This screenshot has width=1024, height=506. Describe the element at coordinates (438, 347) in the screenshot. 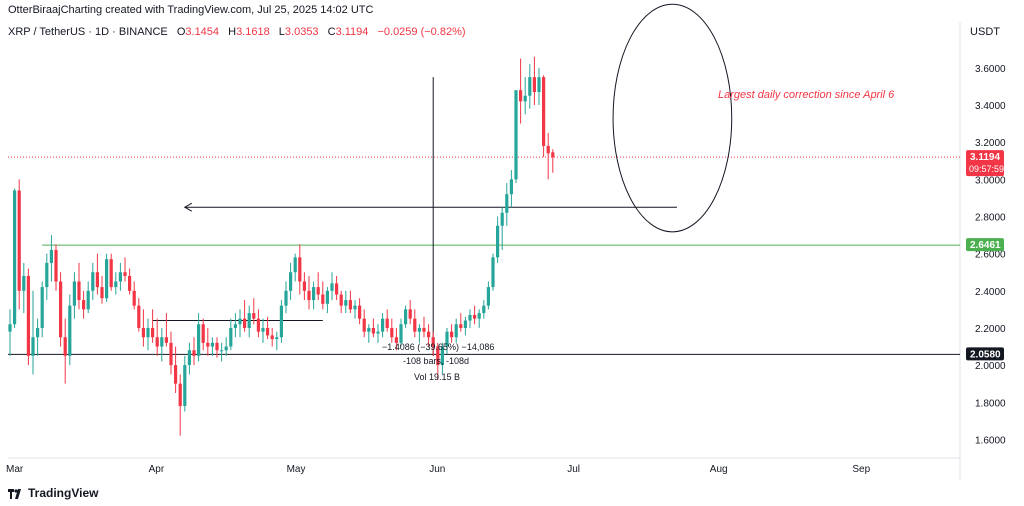

I see `measure-change-text: −1.4086 (−39.65%) −14,086` at that location.